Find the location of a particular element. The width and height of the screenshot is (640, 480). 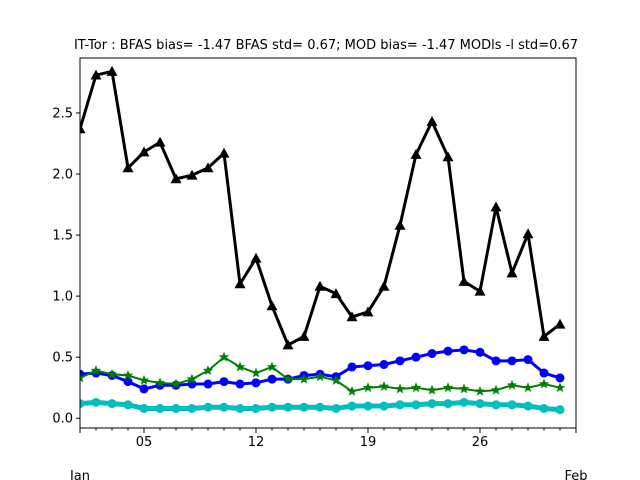

x-tick-label: 26 is located at coordinates (480, 442).